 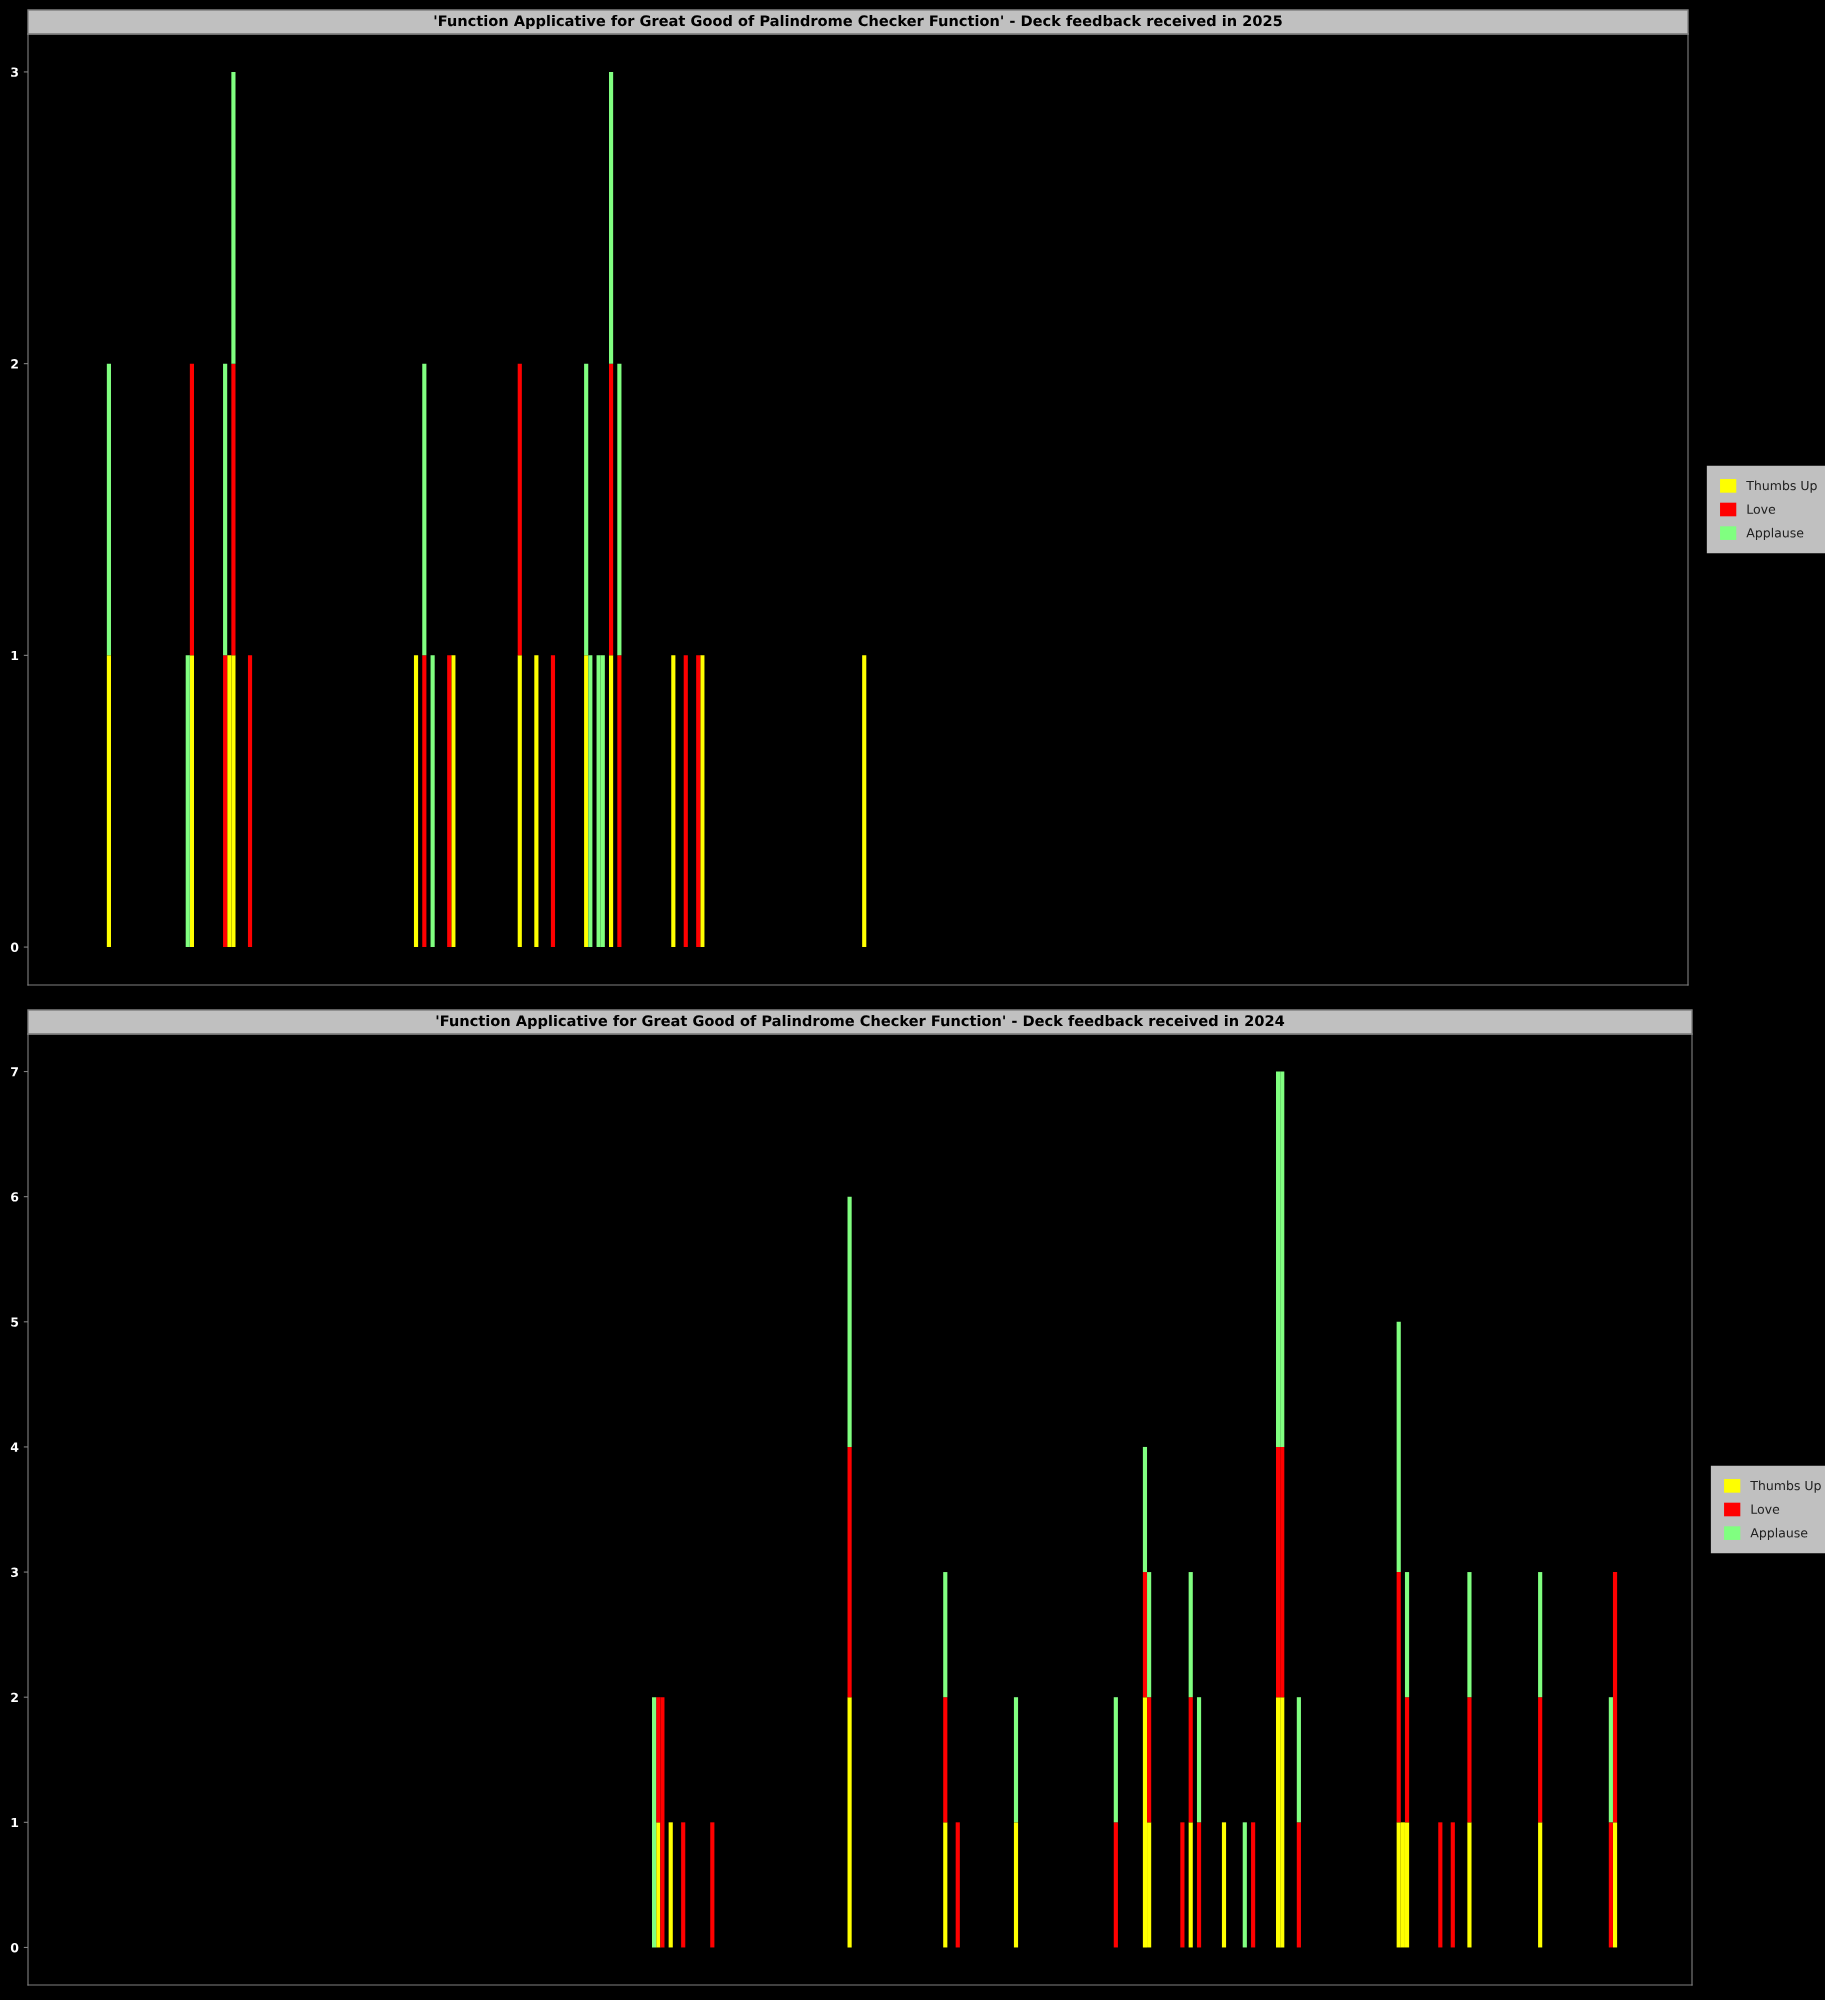 What do you see at coordinates (14, 1447) in the screenshot?
I see `y-tick-label: 4` at bounding box center [14, 1447].